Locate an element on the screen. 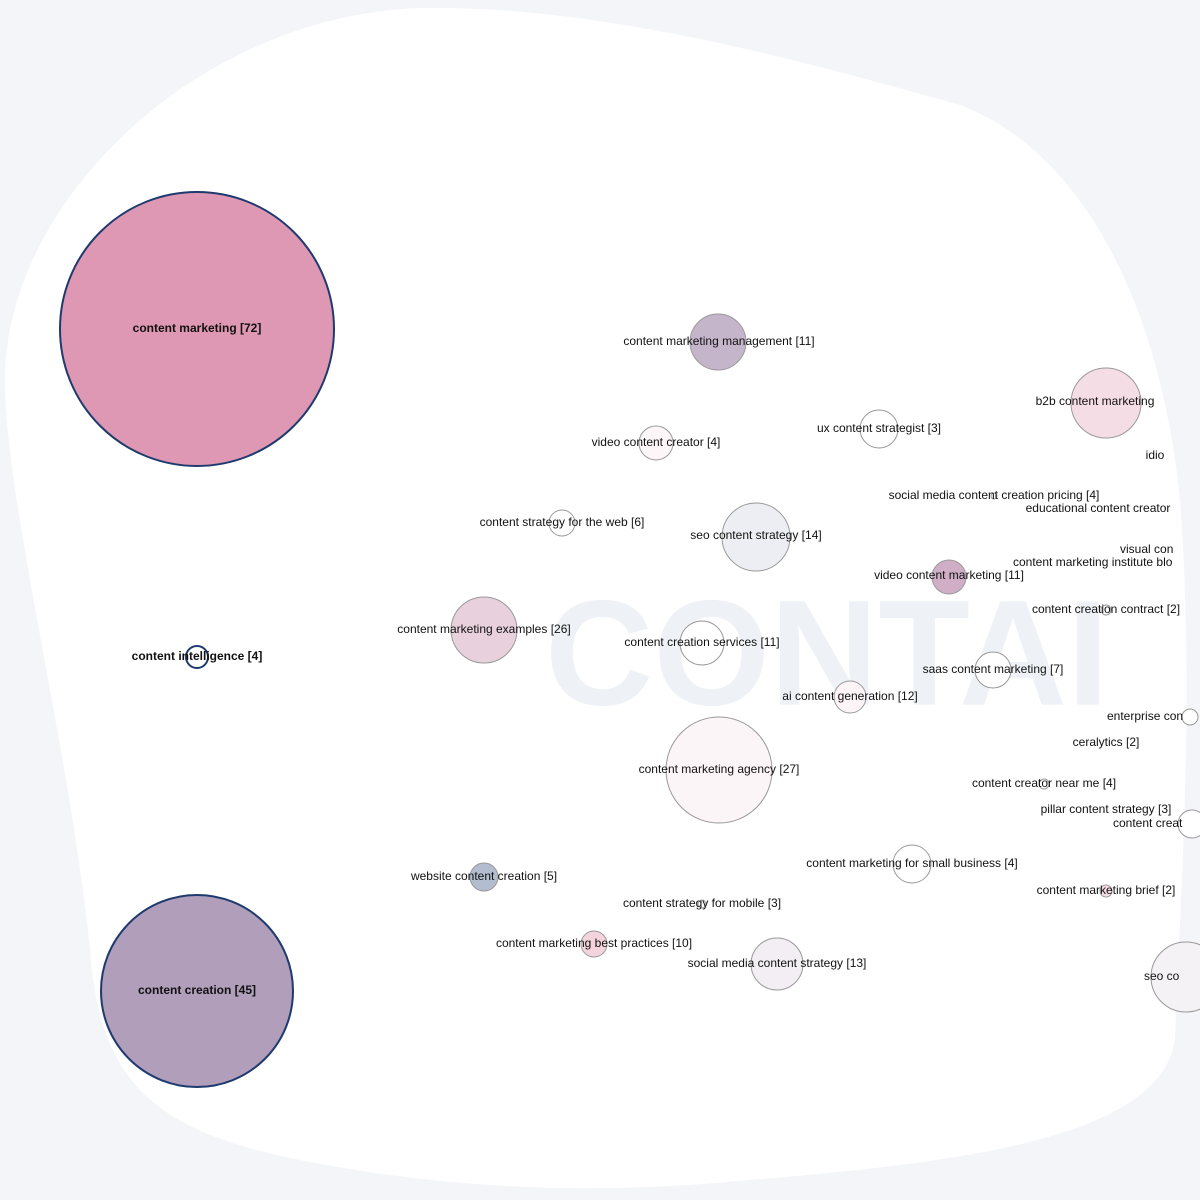 Image resolution: width=1200 pixels, height=1200 pixels. bubble-label: video content marketing [11] is located at coordinates (949, 575).